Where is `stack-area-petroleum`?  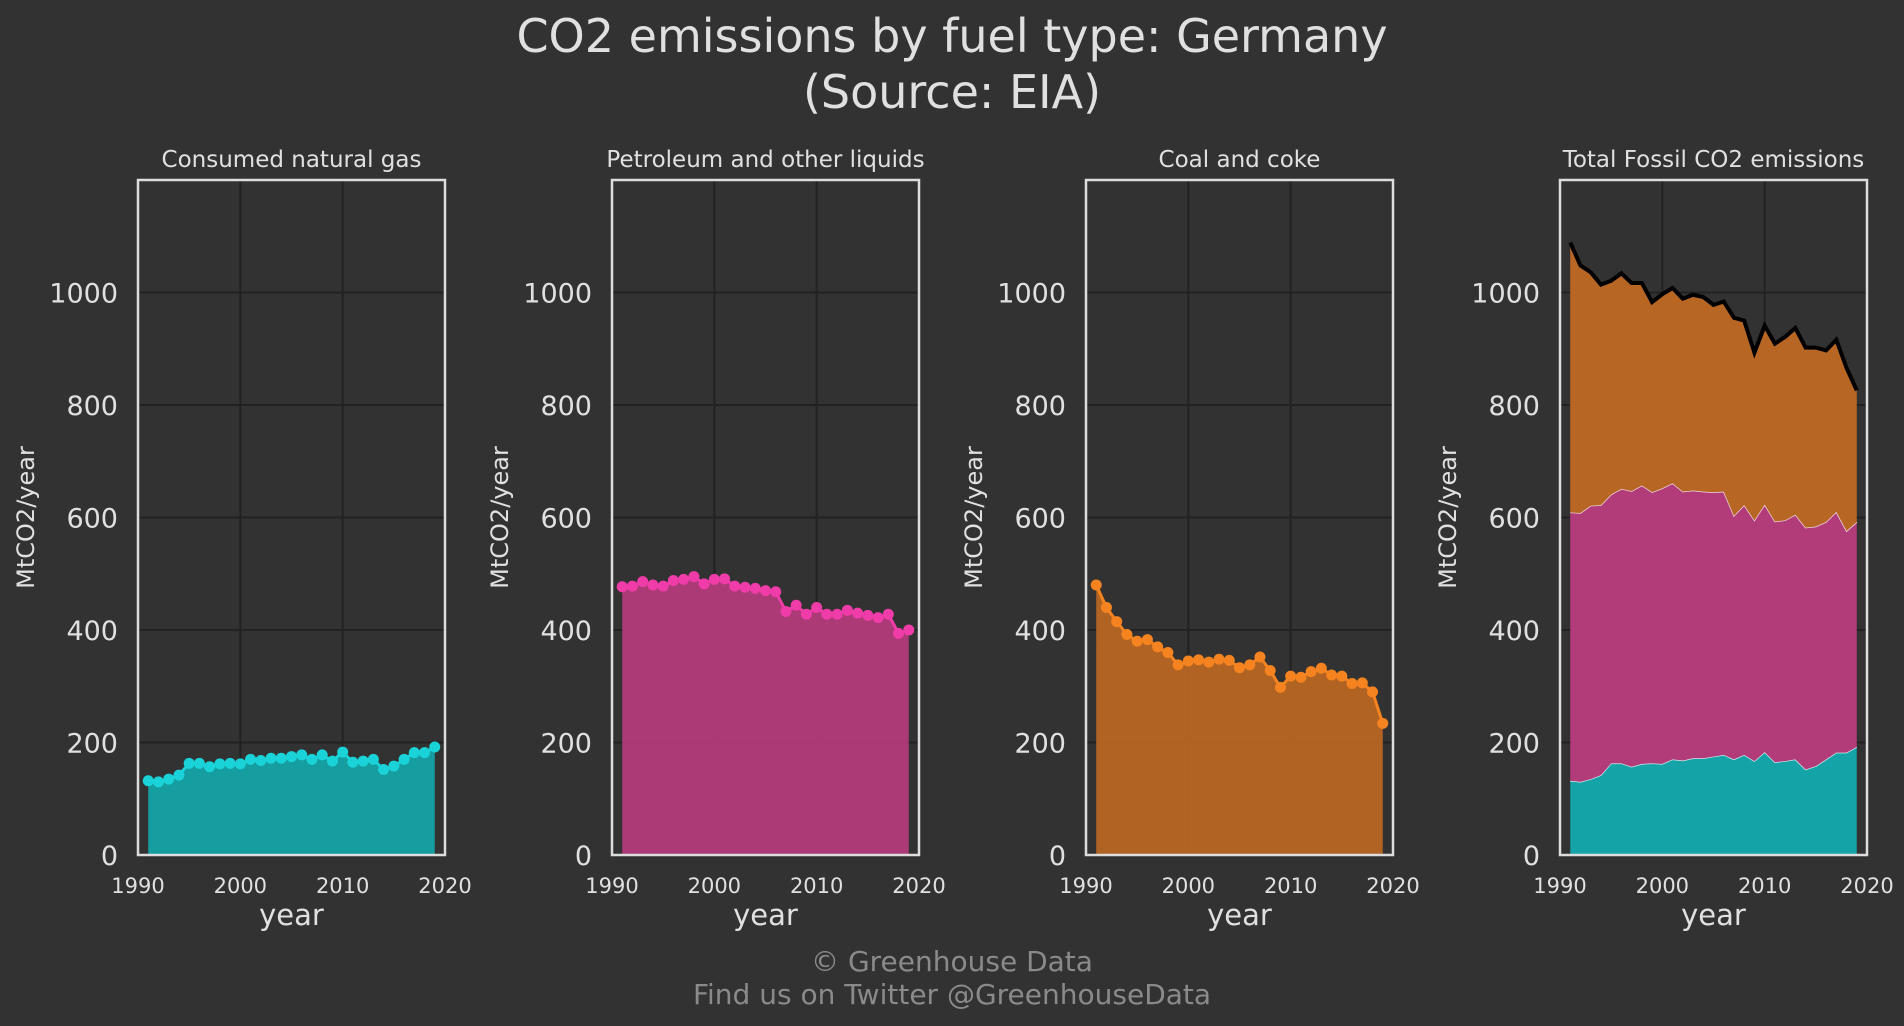
stack-area-petroleum is located at coordinates (1713, 632).